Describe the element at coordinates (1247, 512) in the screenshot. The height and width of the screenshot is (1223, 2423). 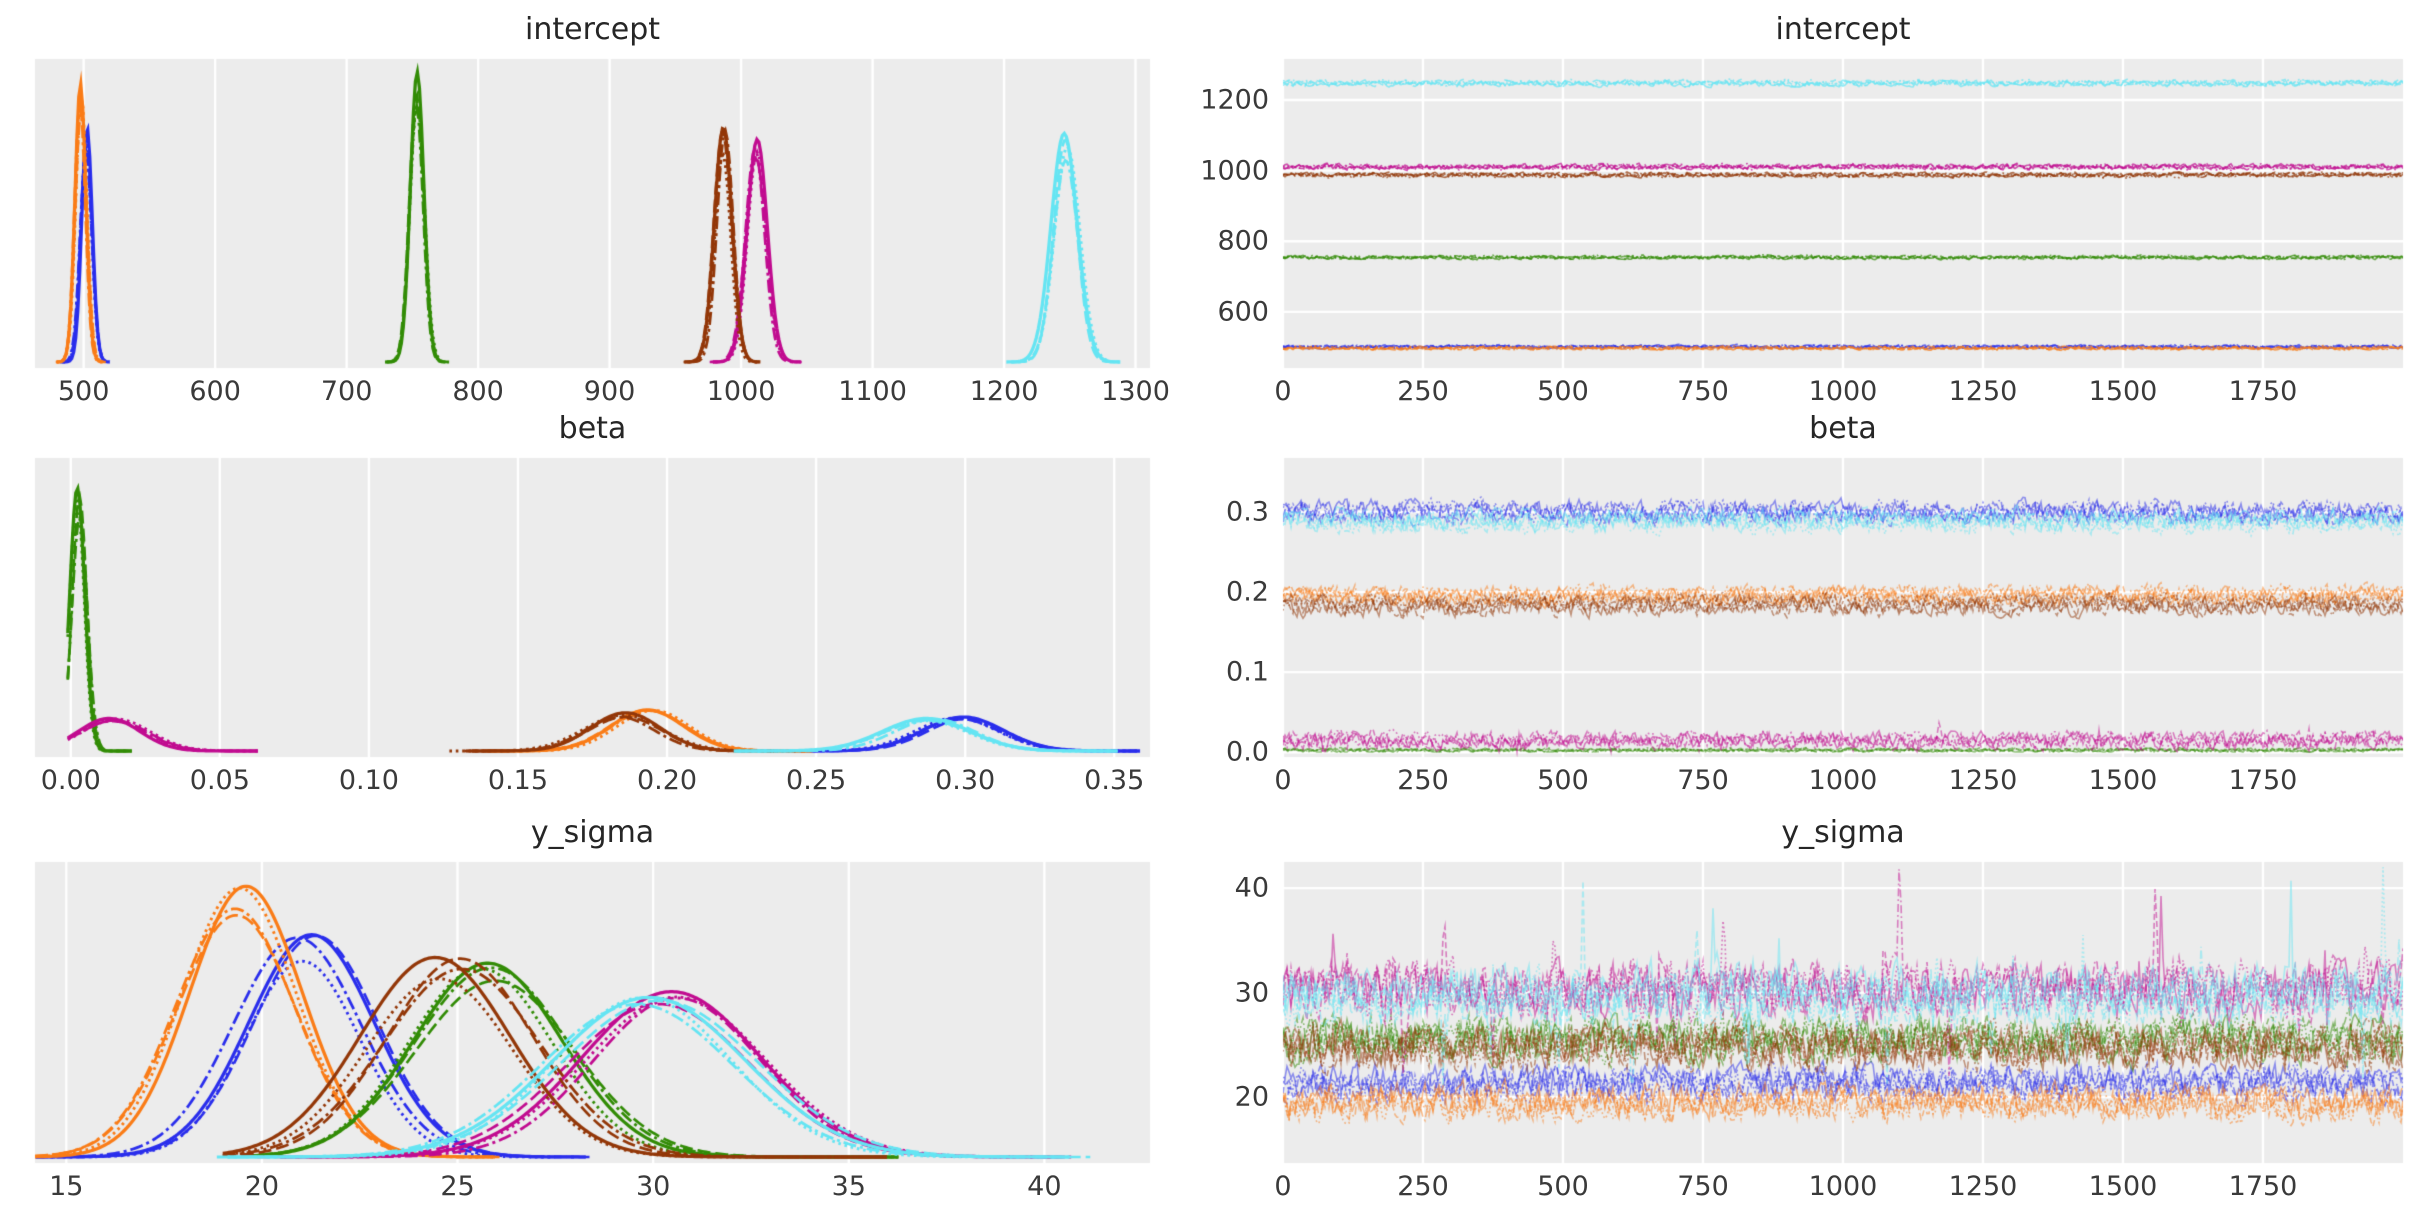
I see `y-tick-label: 0.3` at that location.